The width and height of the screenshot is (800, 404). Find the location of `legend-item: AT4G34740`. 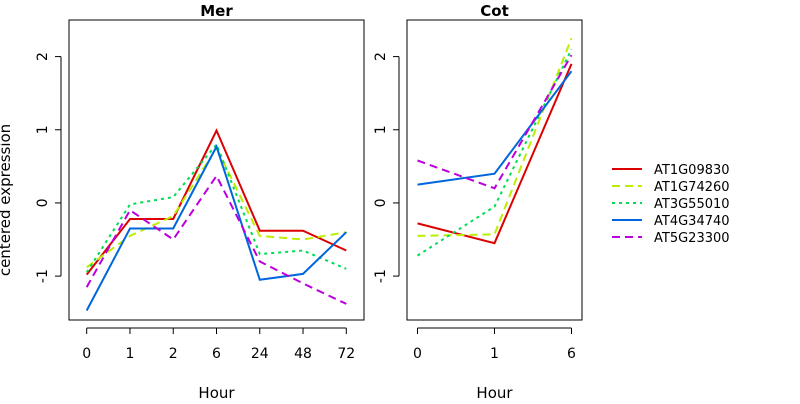

legend-item: AT4G34740 is located at coordinates (671, 221).